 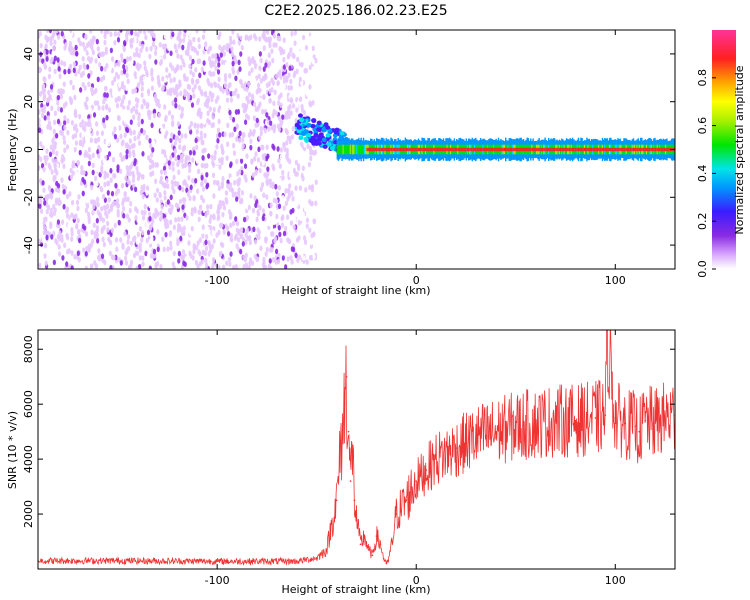 I want to click on snr-data-point, so click(x=217, y=561).